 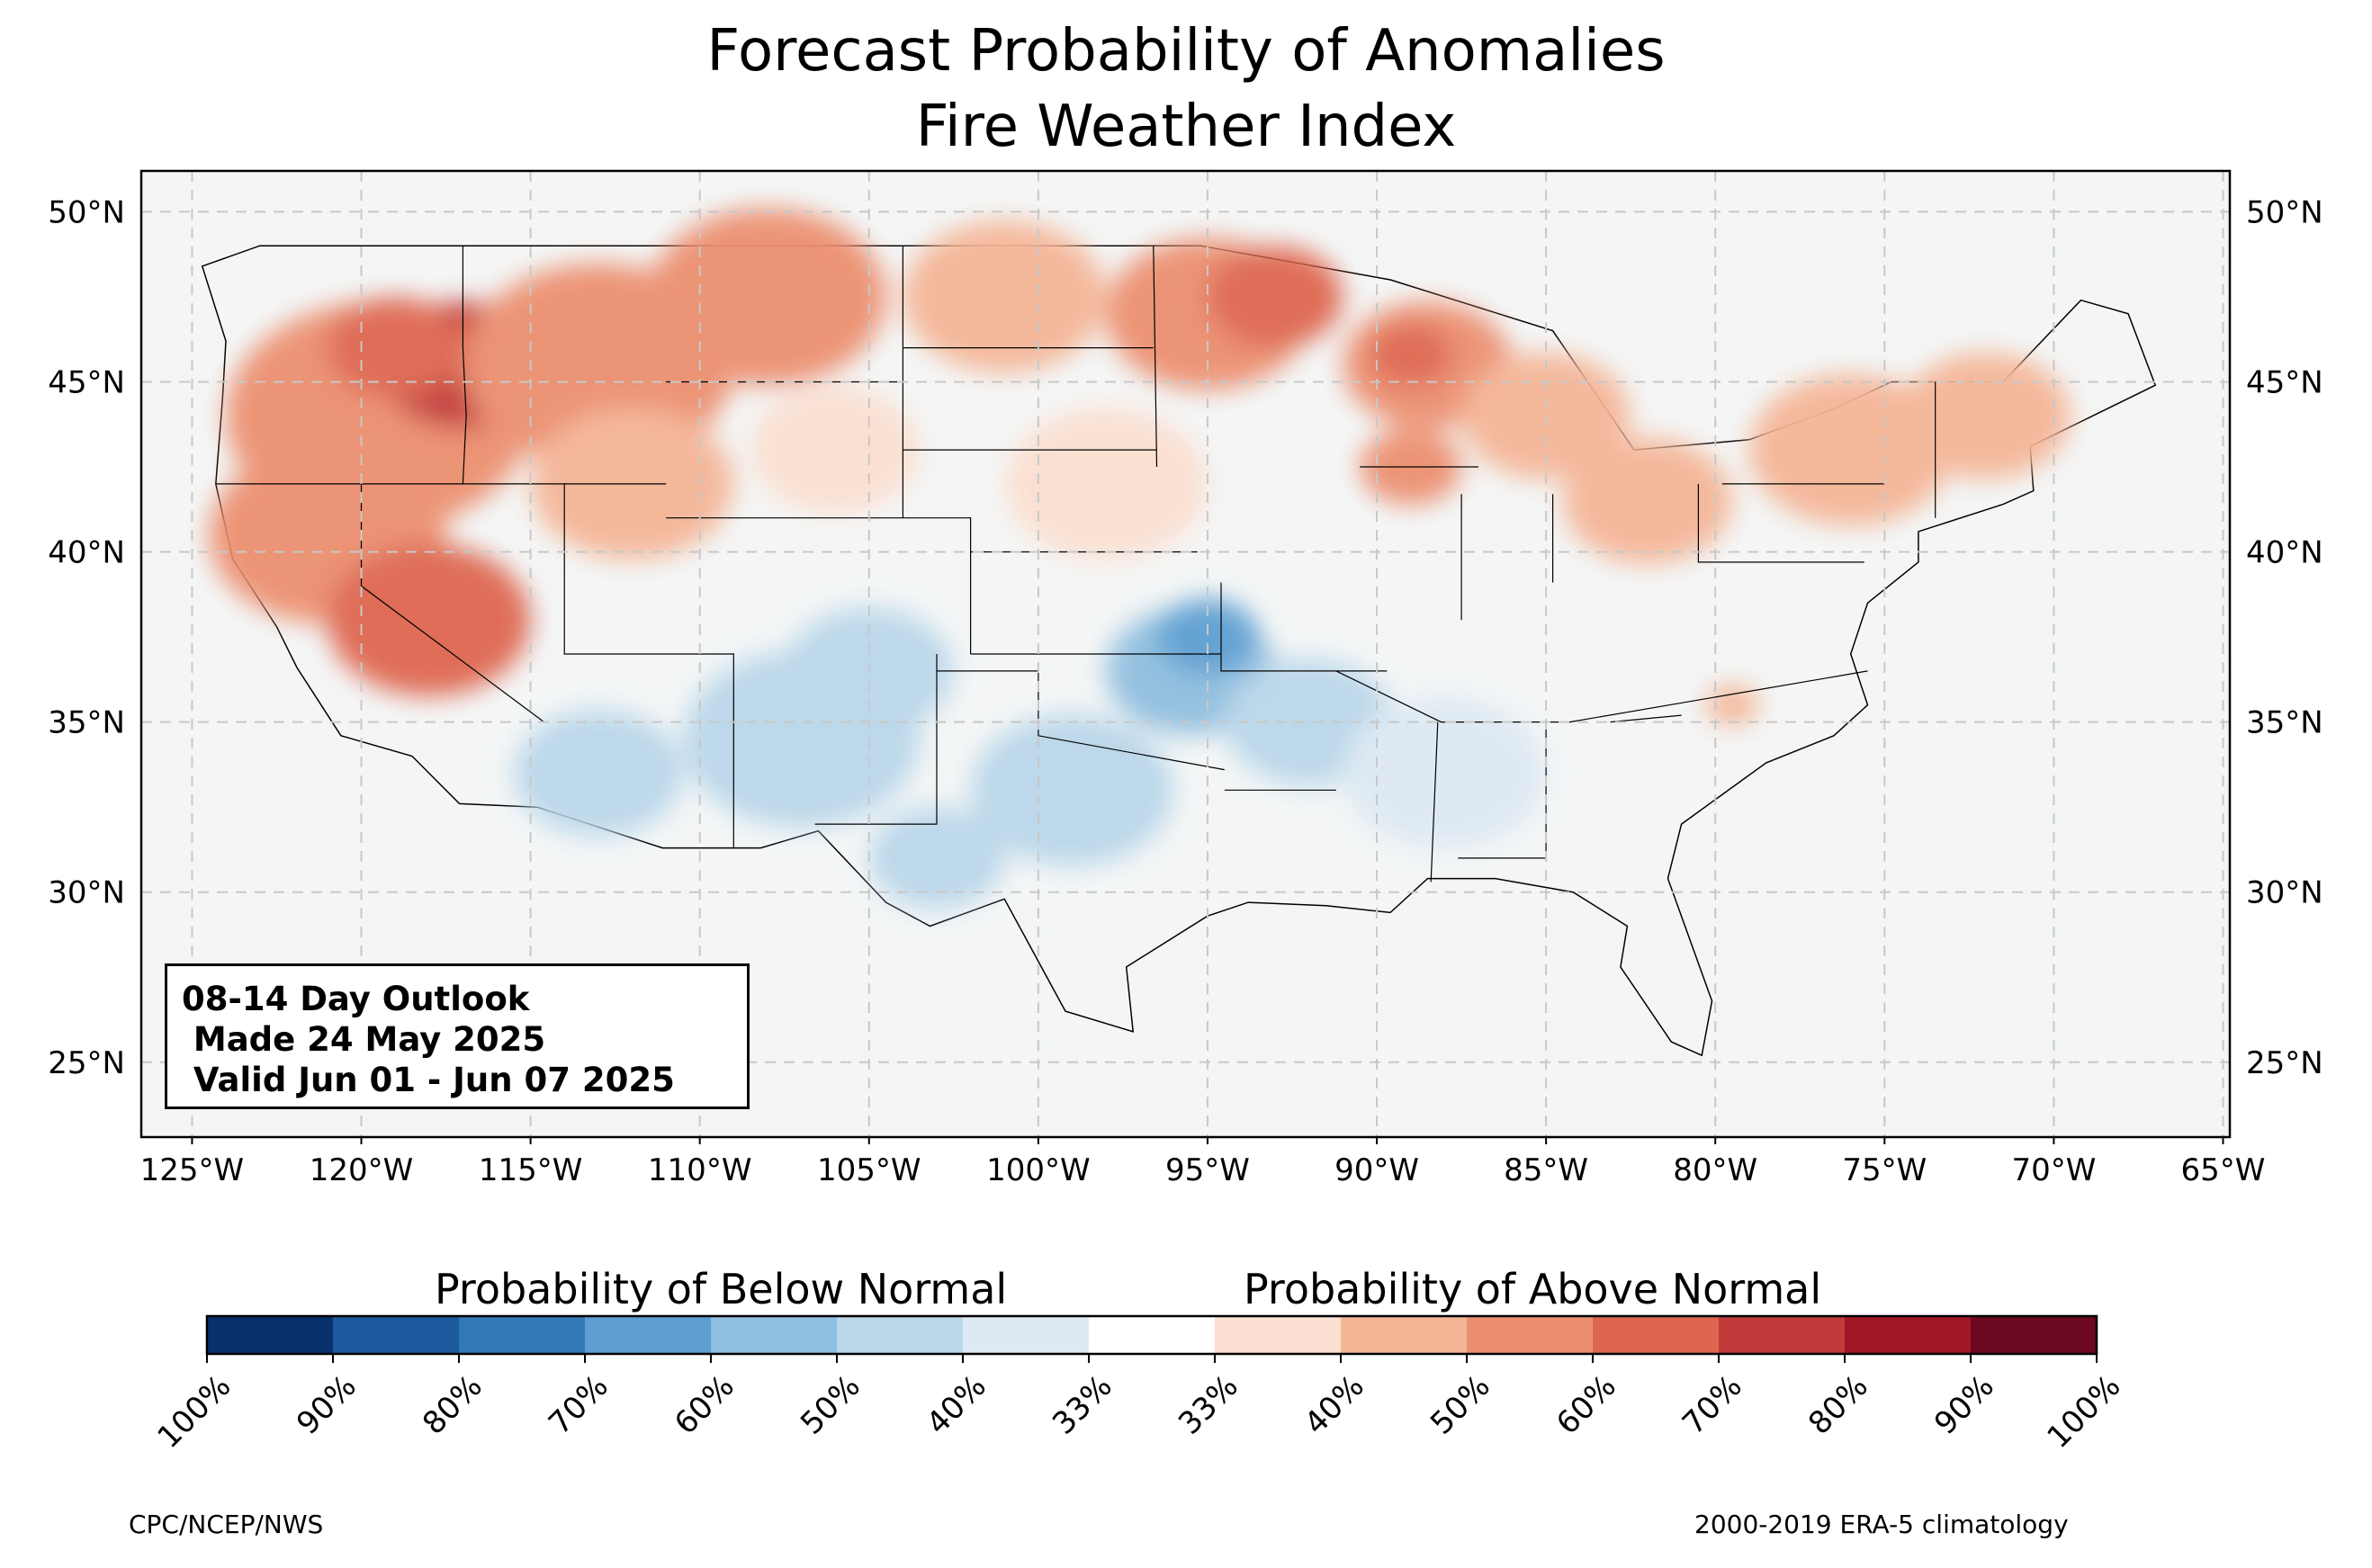 What do you see at coordinates (2284, 723) in the screenshot?
I see `lat-tick-label-right: 35°N` at bounding box center [2284, 723].